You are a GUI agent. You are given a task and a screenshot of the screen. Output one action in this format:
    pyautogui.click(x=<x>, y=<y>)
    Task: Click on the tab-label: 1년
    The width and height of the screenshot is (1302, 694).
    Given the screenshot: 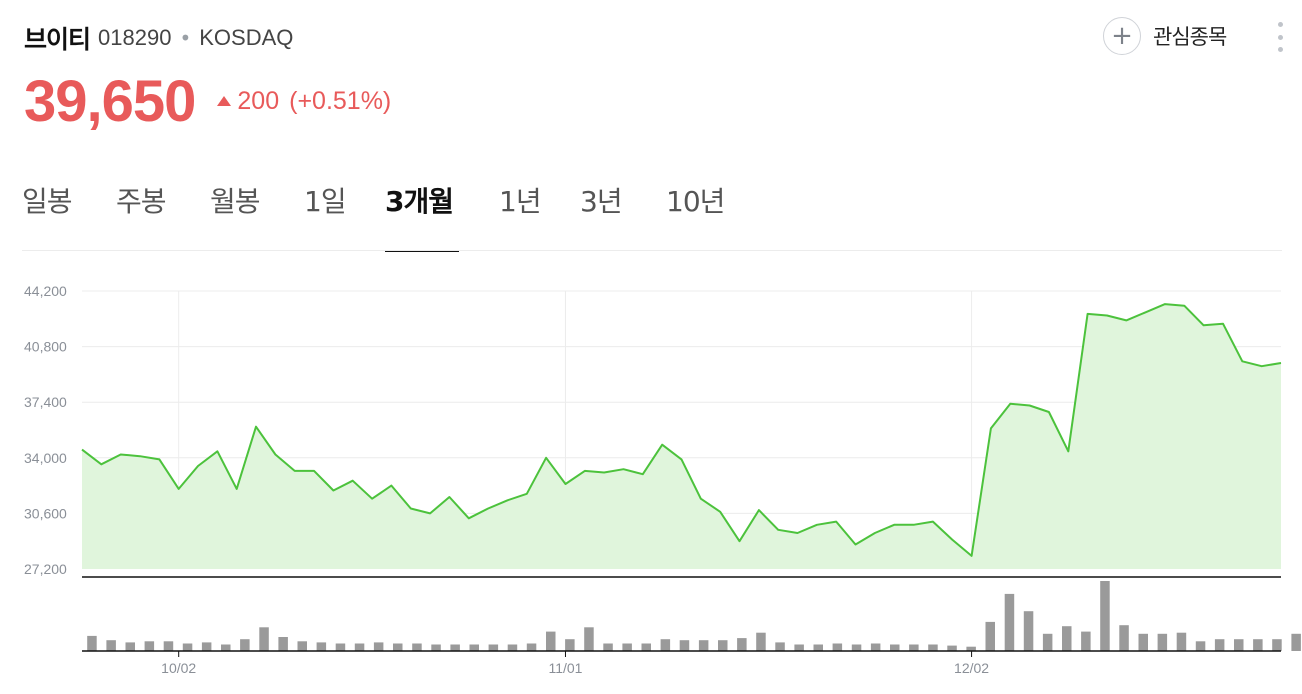 What is the action you would take?
    pyautogui.click(x=520, y=201)
    